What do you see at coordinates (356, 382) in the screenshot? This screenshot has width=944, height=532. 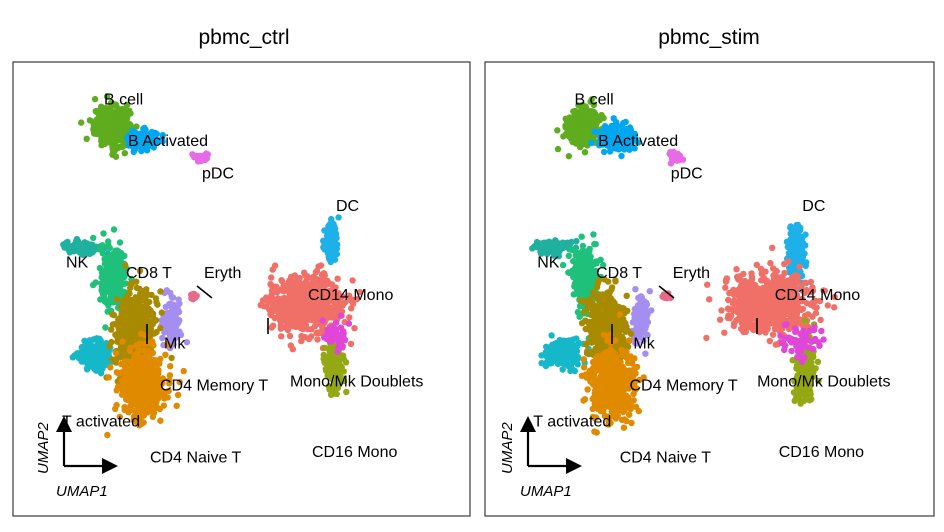 I see `cluster-label: Mono/Mk Doublets` at bounding box center [356, 382].